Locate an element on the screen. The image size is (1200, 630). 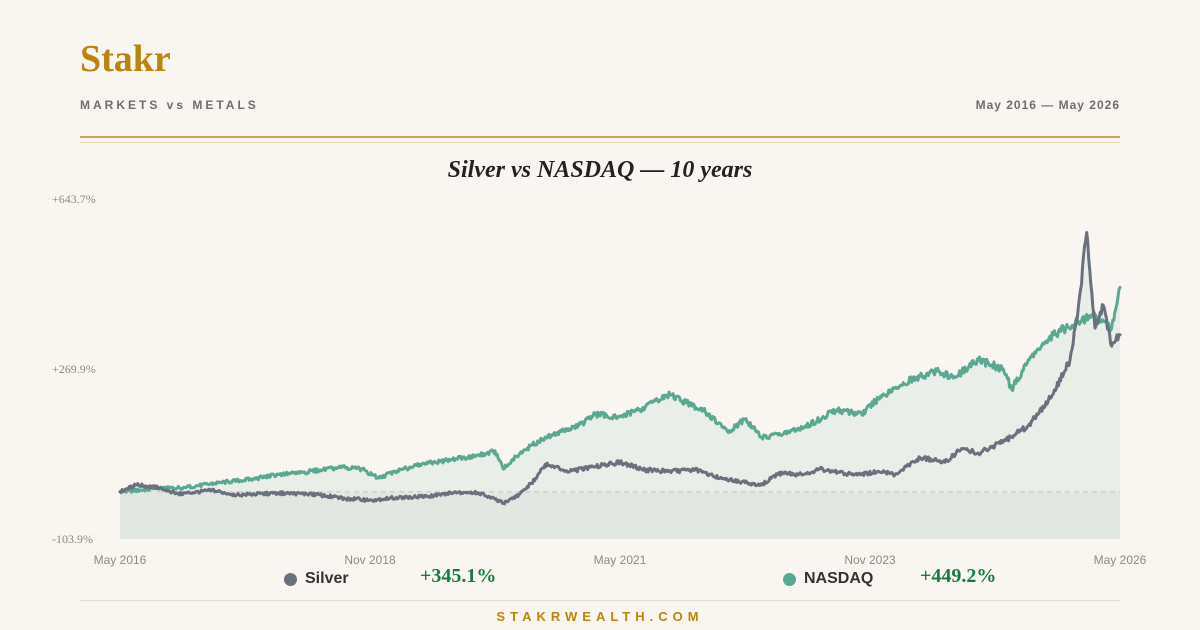
legend-value-silver: +345.1% is located at coordinates (458, 576).